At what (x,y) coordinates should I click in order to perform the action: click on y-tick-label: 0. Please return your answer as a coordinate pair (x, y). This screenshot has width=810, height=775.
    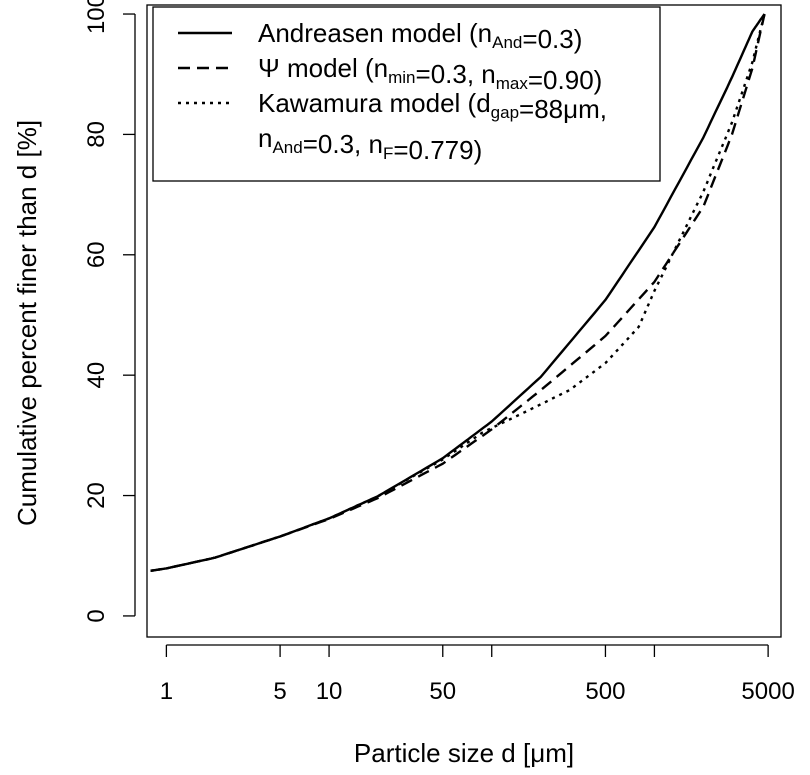
    Looking at the image, I should click on (96, 615).